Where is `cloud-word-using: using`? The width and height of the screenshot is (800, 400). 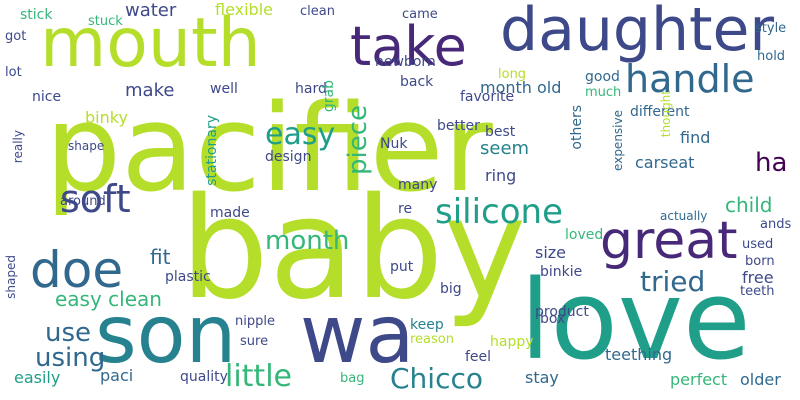 cloud-word-using: using is located at coordinates (70, 358).